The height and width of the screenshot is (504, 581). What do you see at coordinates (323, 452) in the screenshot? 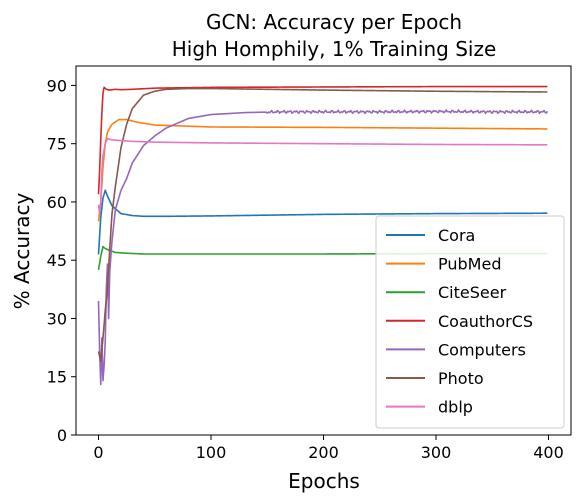
I see `x-tick-label: 200` at bounding box center [323, 452].